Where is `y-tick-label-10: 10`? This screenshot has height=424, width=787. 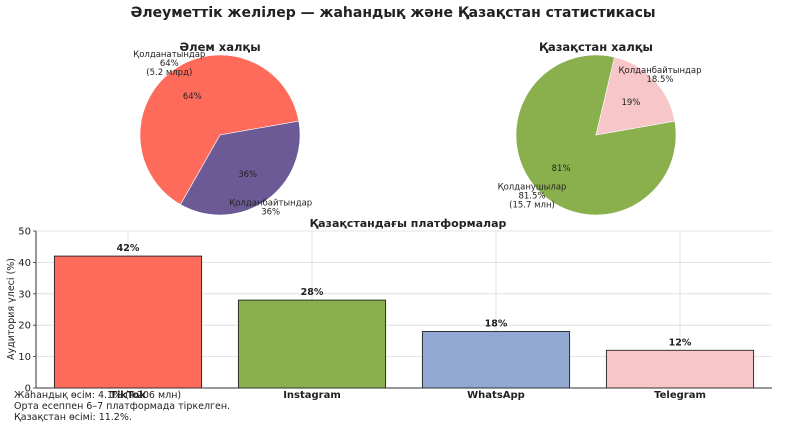
y-tick-label-10: 10 is located at coordinates (24, 357).